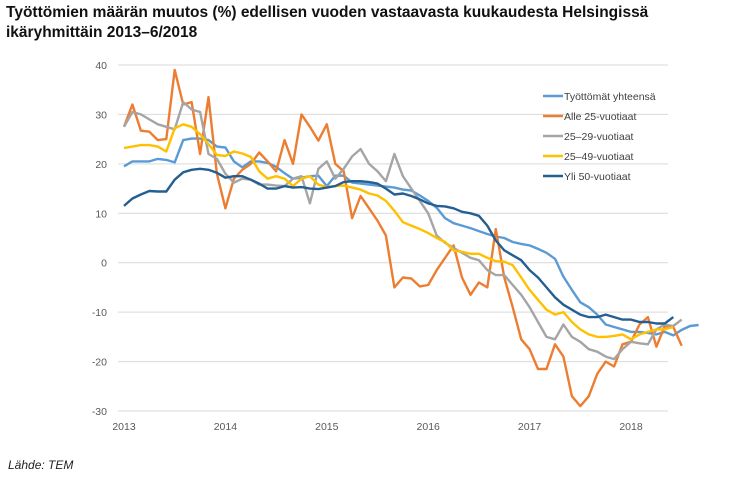 The height and width of the screenshot is (481, 750). I want to click on legend-label: 25–49-vuotiaat, so click(599, 157).